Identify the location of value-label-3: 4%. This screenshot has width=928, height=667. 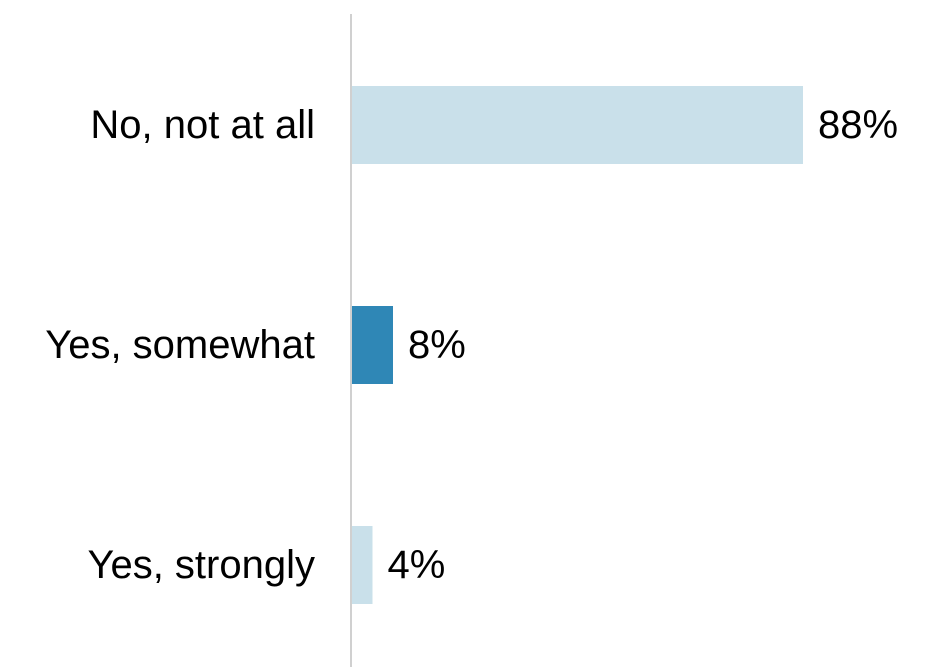
(417, 565).